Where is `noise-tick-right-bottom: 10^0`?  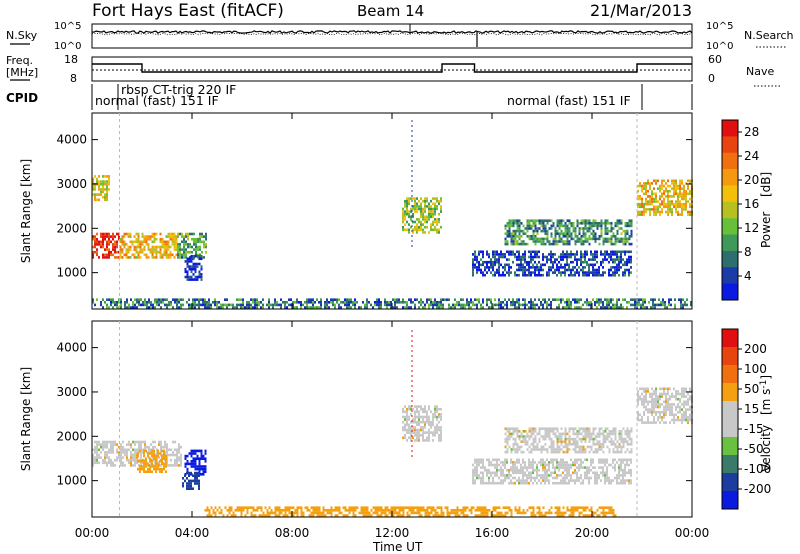
noise-tick-right-bottom: 10^0 is located at coordinates (719, 46).